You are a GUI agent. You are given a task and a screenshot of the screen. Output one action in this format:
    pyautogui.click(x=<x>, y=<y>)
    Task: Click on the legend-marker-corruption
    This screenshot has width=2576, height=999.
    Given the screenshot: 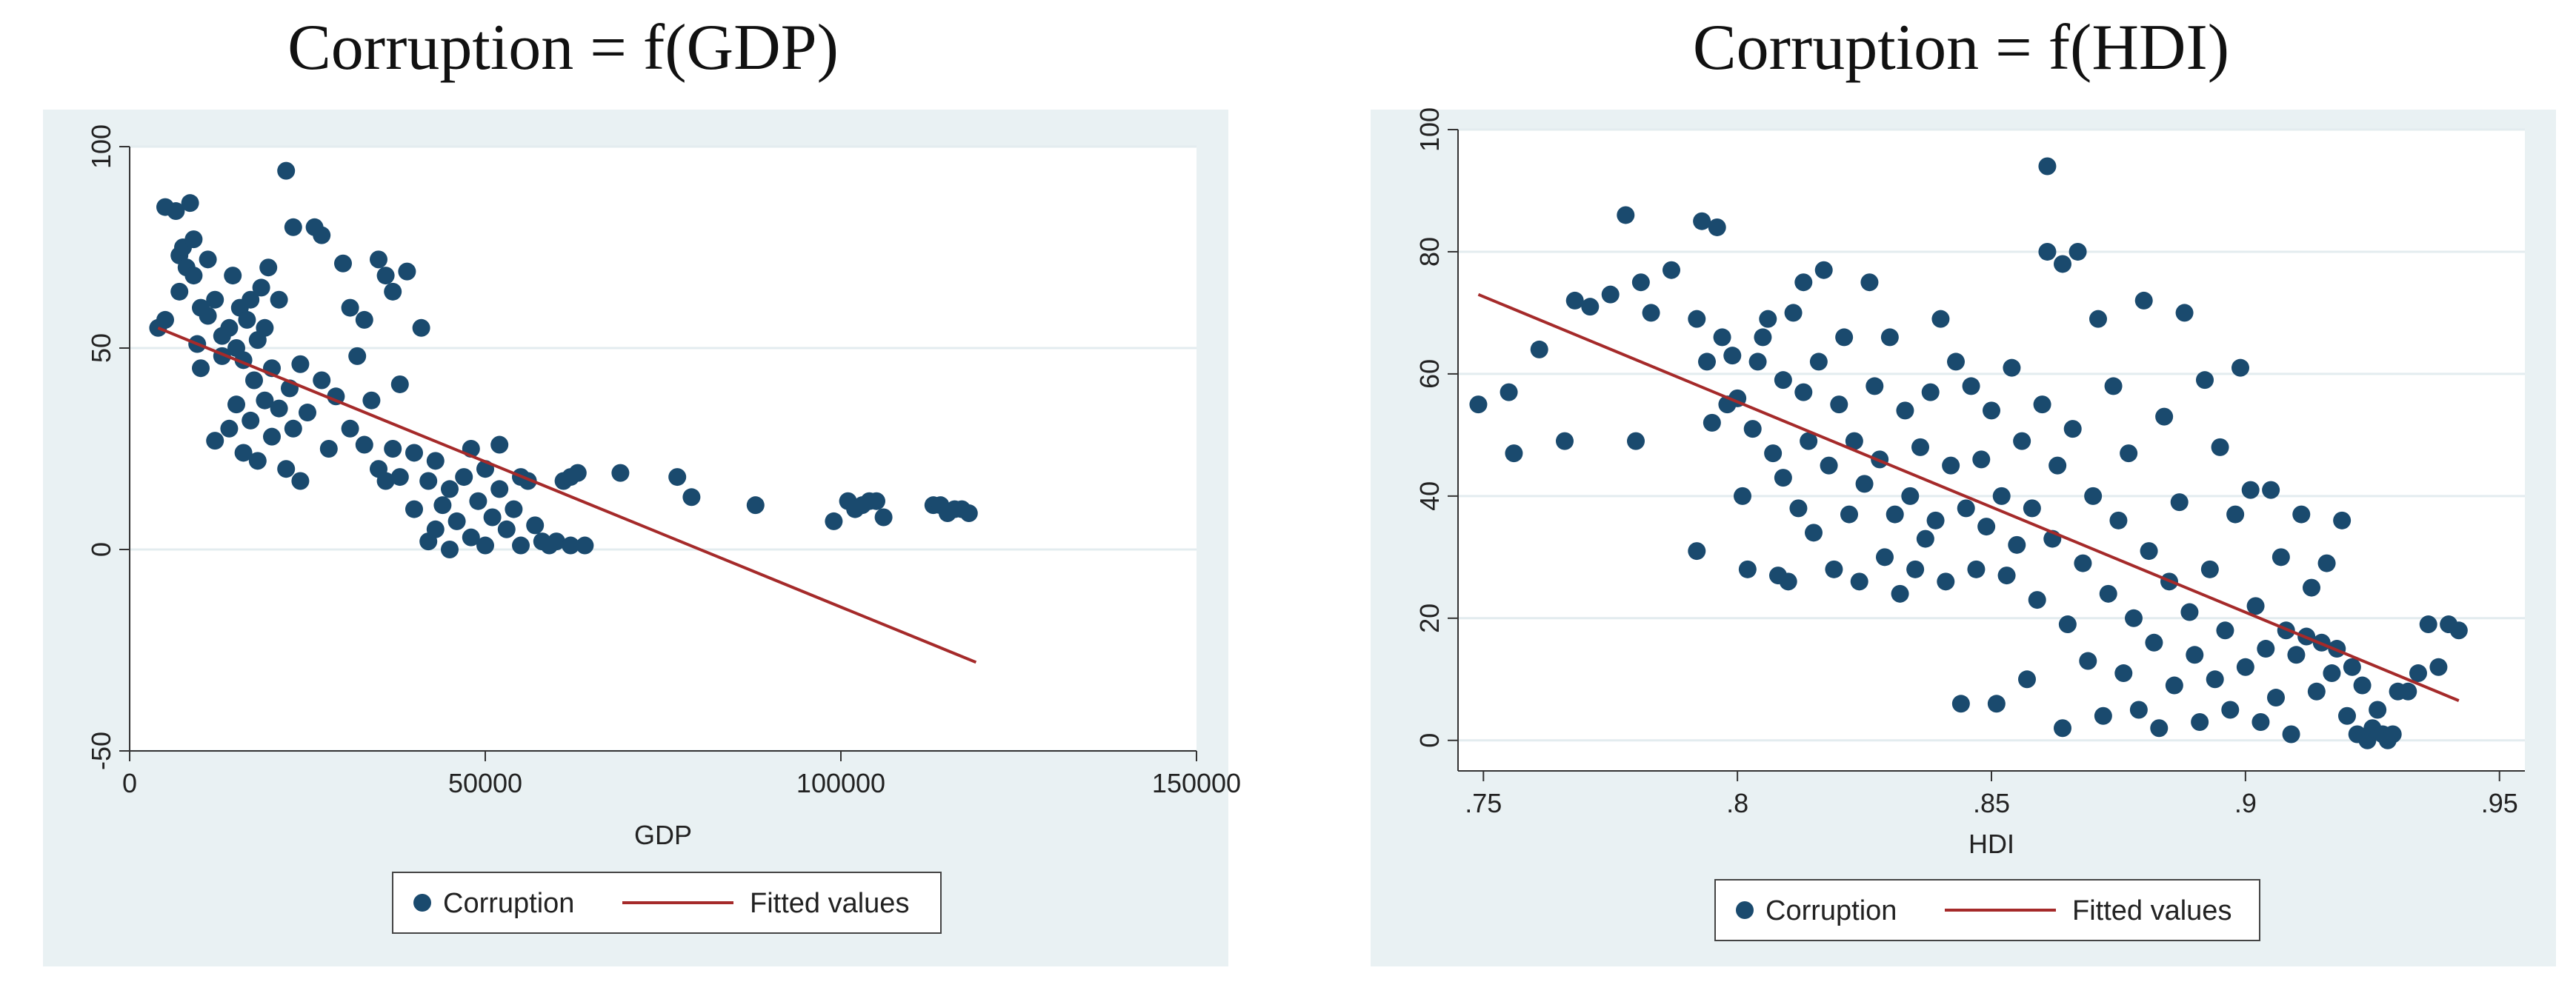 What is the action you would take?
    pyautogui.click(x=422, y=903)
    